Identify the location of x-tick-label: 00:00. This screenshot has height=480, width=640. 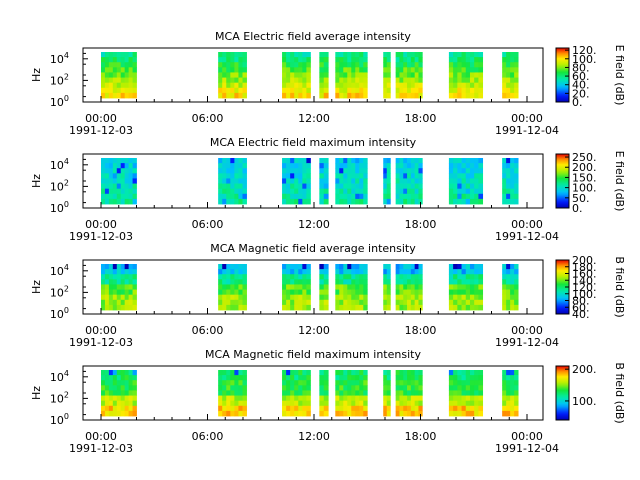
(101, 330).